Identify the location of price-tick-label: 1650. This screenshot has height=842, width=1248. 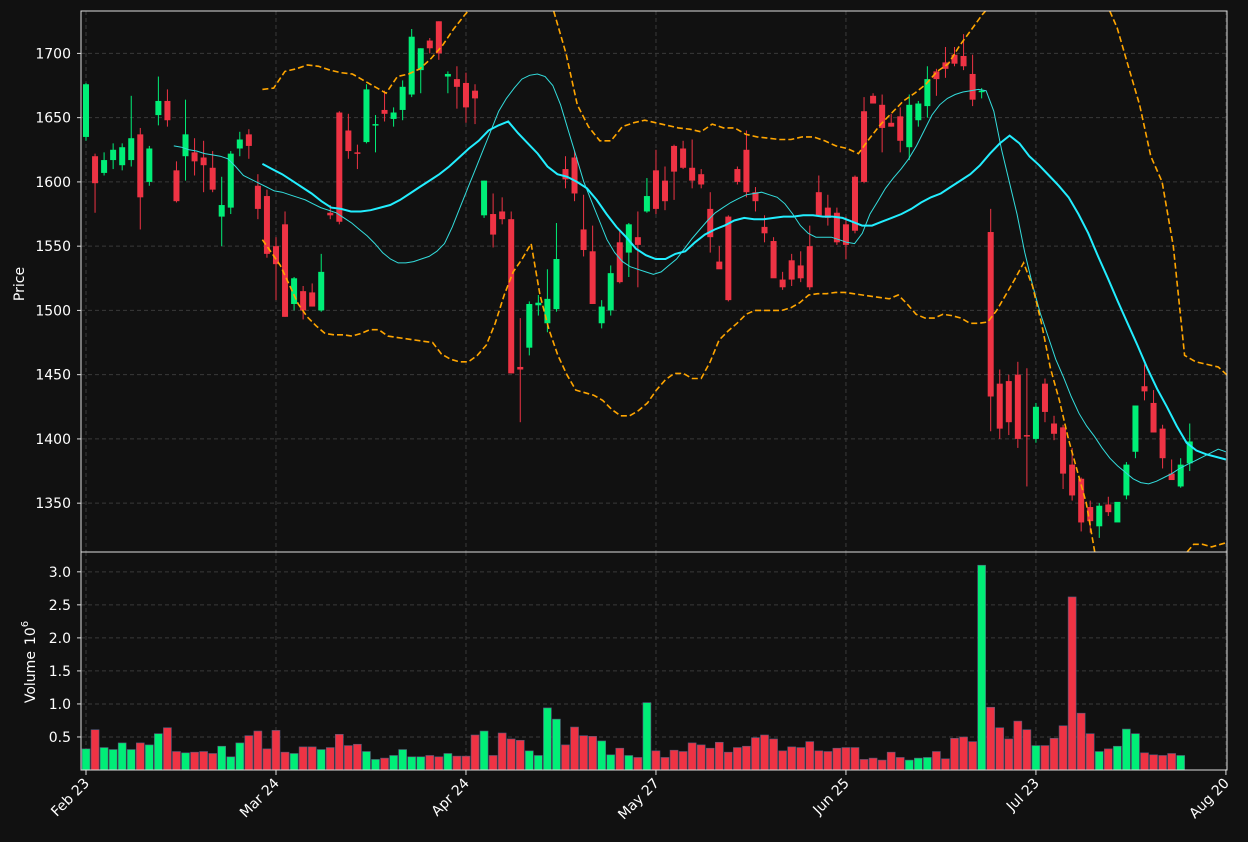
(53, 119).